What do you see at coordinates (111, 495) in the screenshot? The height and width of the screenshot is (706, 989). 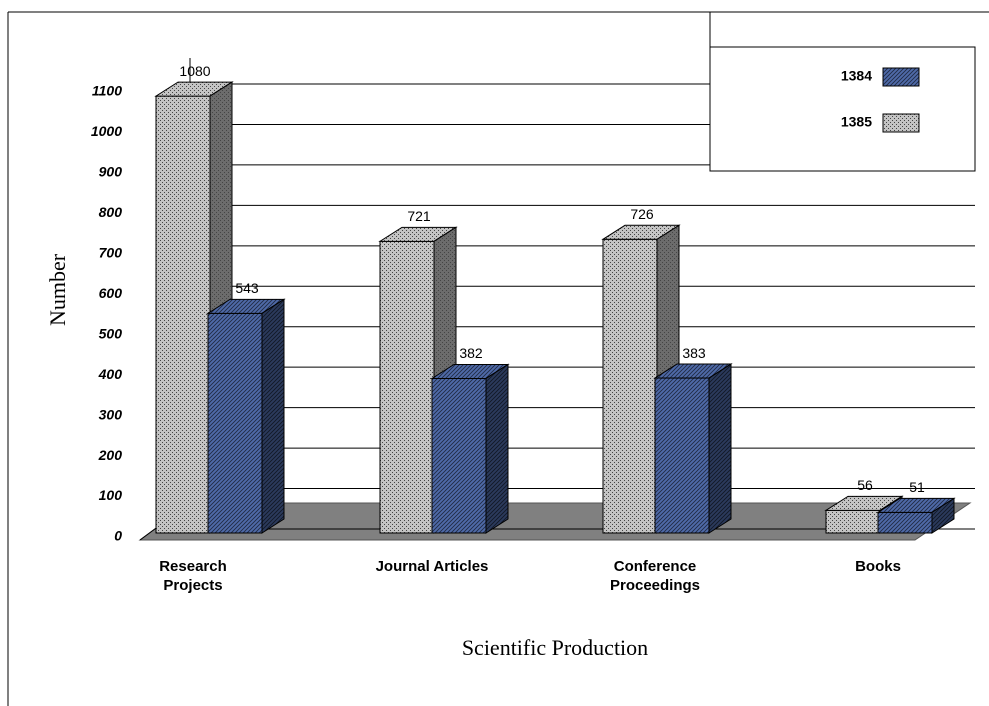 I see `y-tick-label: 100` at bounding box center [111, 495].